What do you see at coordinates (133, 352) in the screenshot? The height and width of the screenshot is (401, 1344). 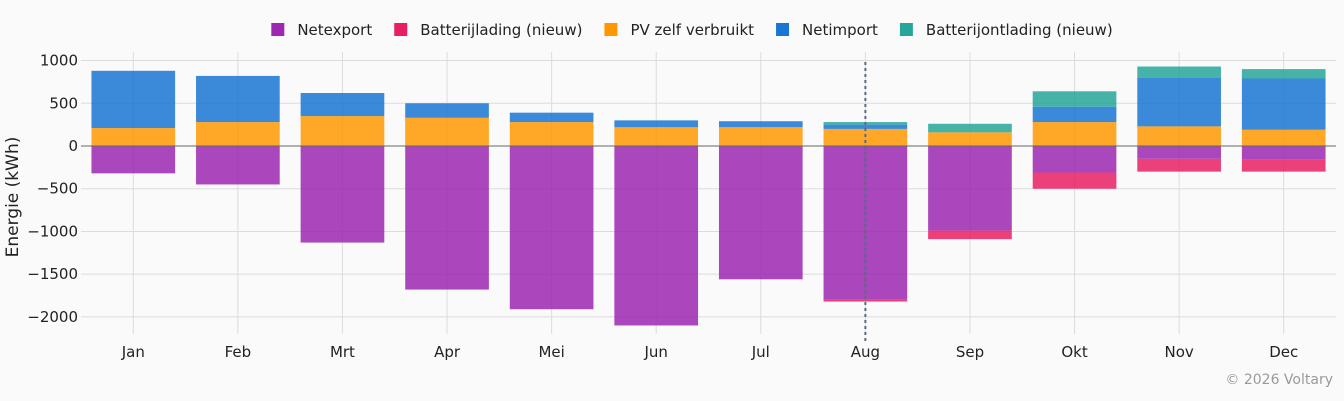 I see `x-tick-label: Jan` at bounding box center [133, 352].